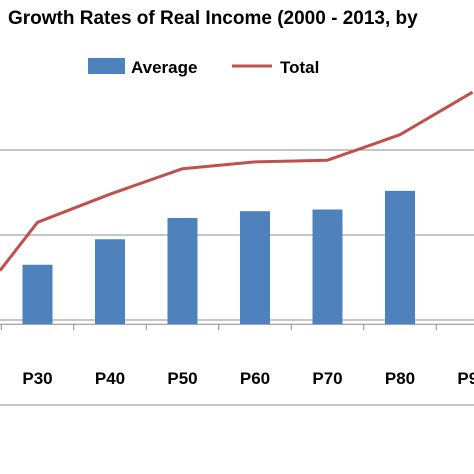 This screenshot has width=474, height=474. I want to click on legend: Average Total, so click(203, 67).